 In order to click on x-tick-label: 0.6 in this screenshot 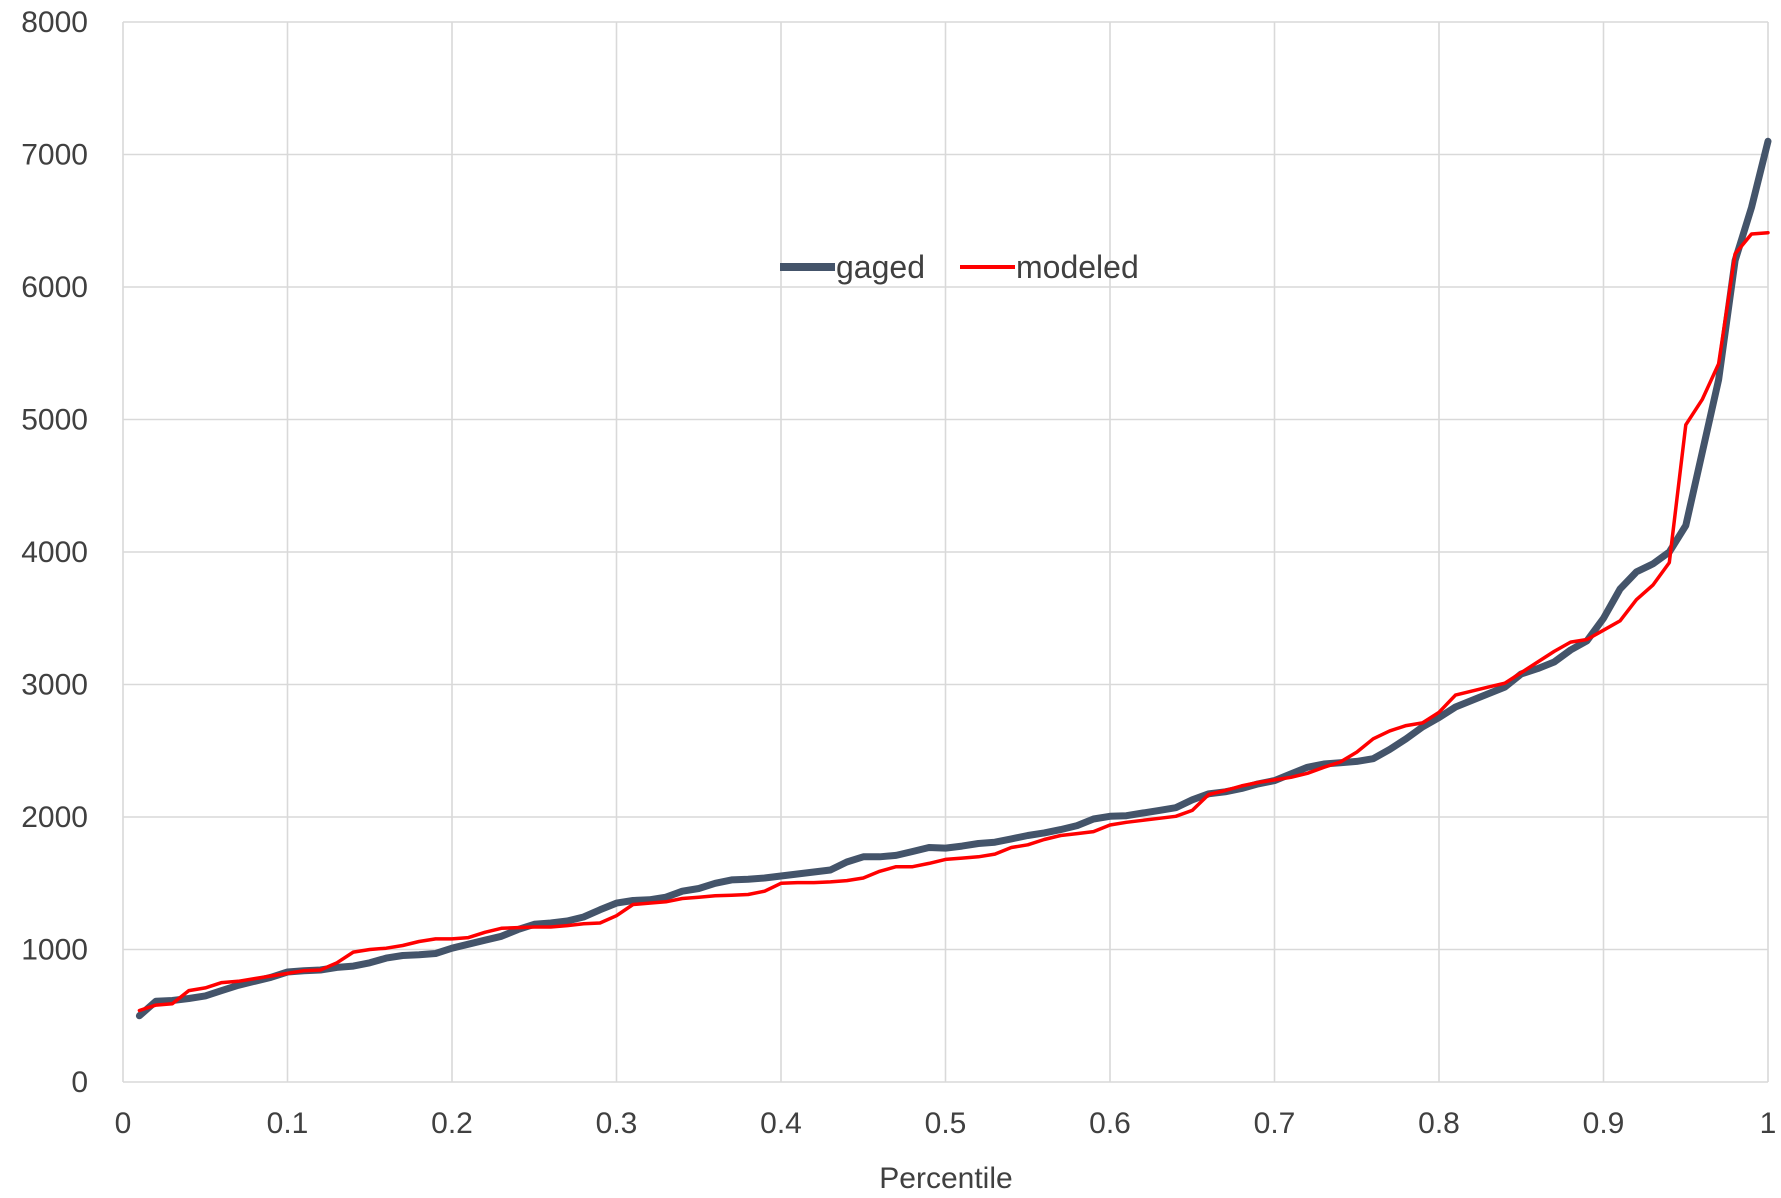, I will do `click(1110, 1123)`.